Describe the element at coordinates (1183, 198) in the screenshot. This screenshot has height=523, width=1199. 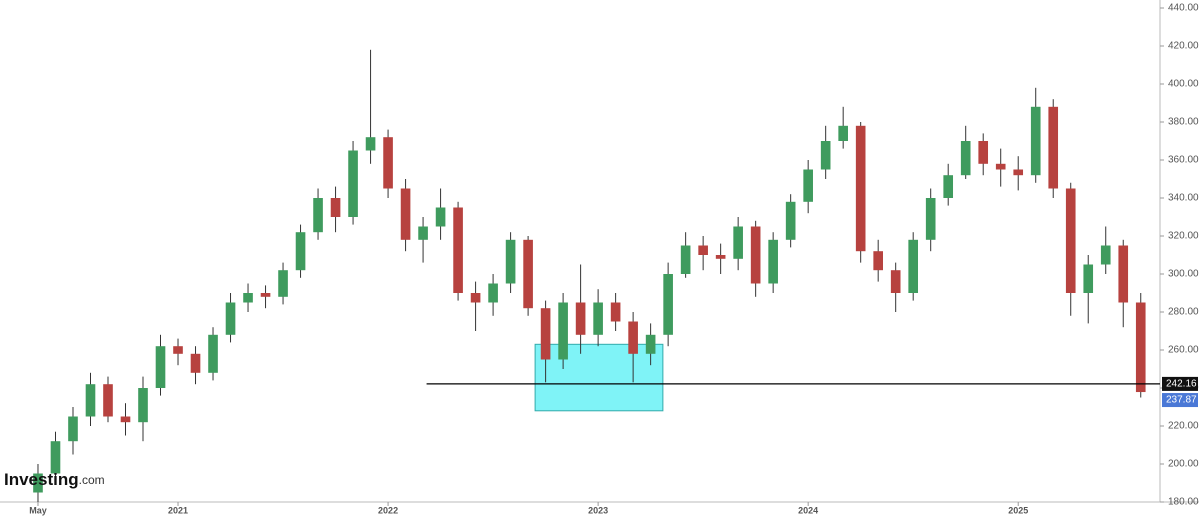
I see `y-tick-label: 340.00` at that location.